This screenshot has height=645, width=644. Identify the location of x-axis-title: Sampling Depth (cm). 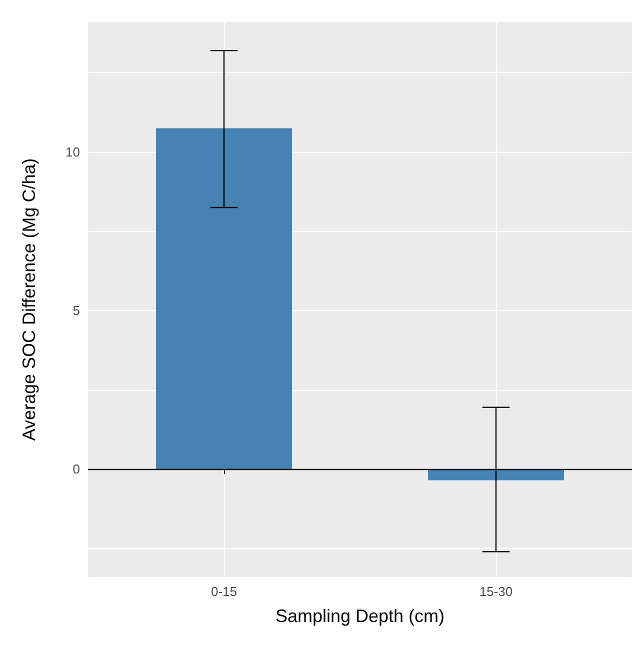
(360, 616).